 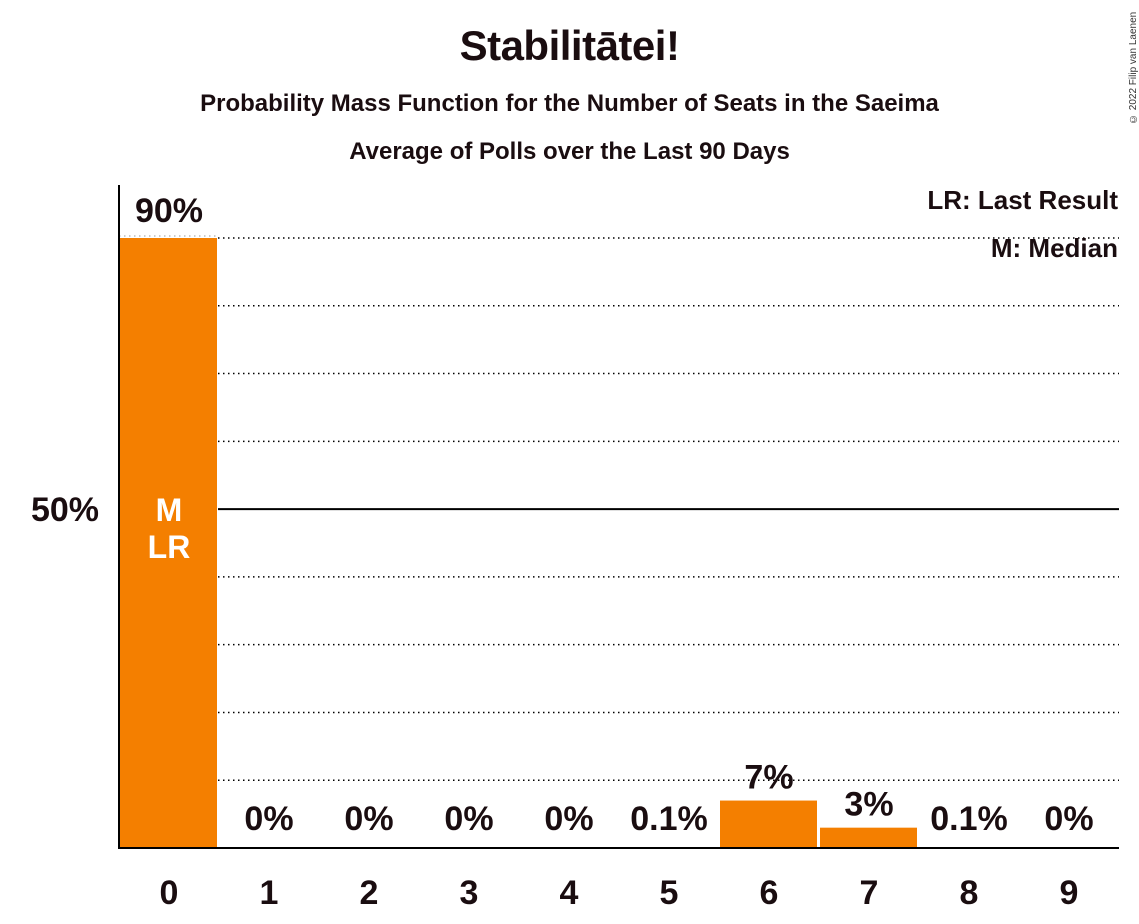 What do you see at coordinates (869, 893) in the screenshot?
I see `x-tick-7: 7` at bounding box center [869, 893].